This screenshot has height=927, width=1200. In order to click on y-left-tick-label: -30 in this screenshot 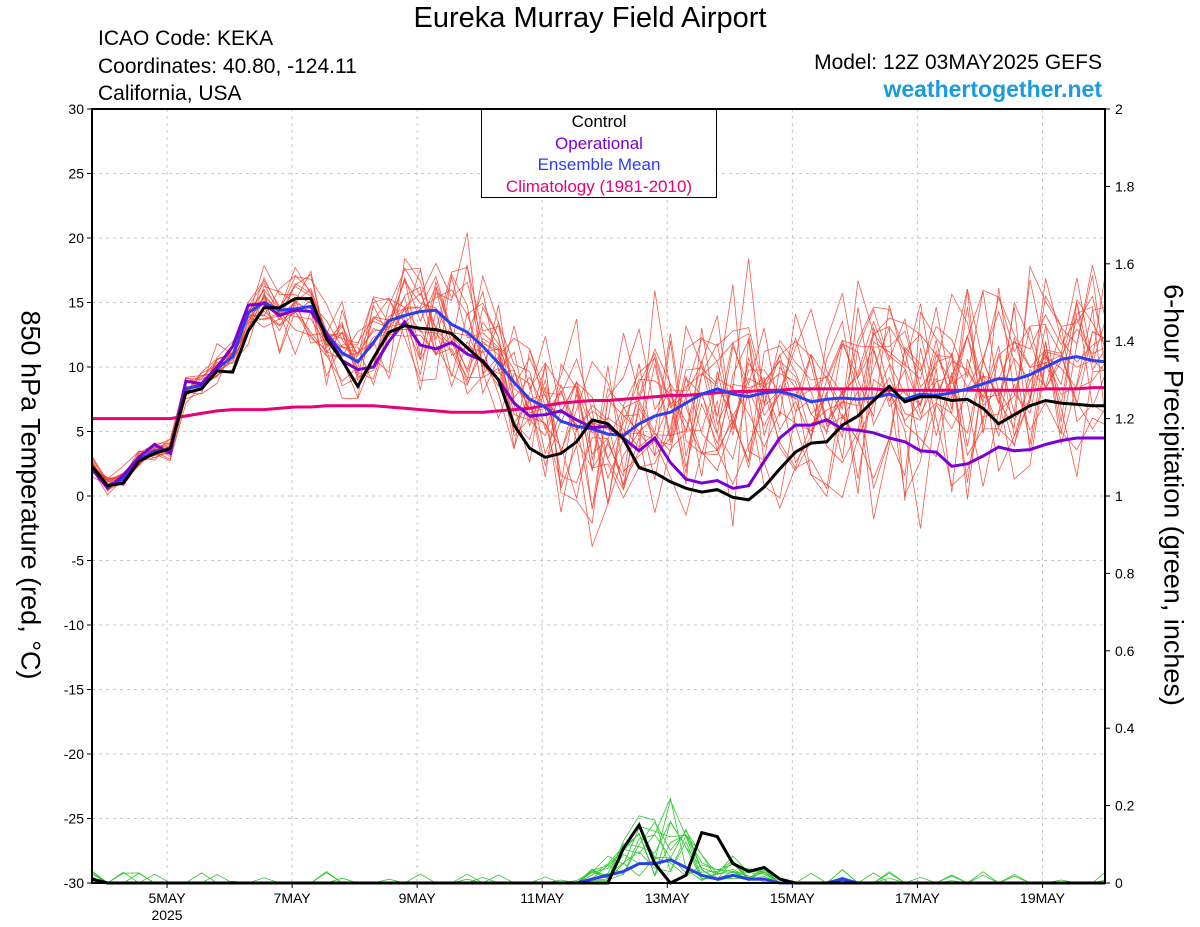, I will do `click(74, 883)`.